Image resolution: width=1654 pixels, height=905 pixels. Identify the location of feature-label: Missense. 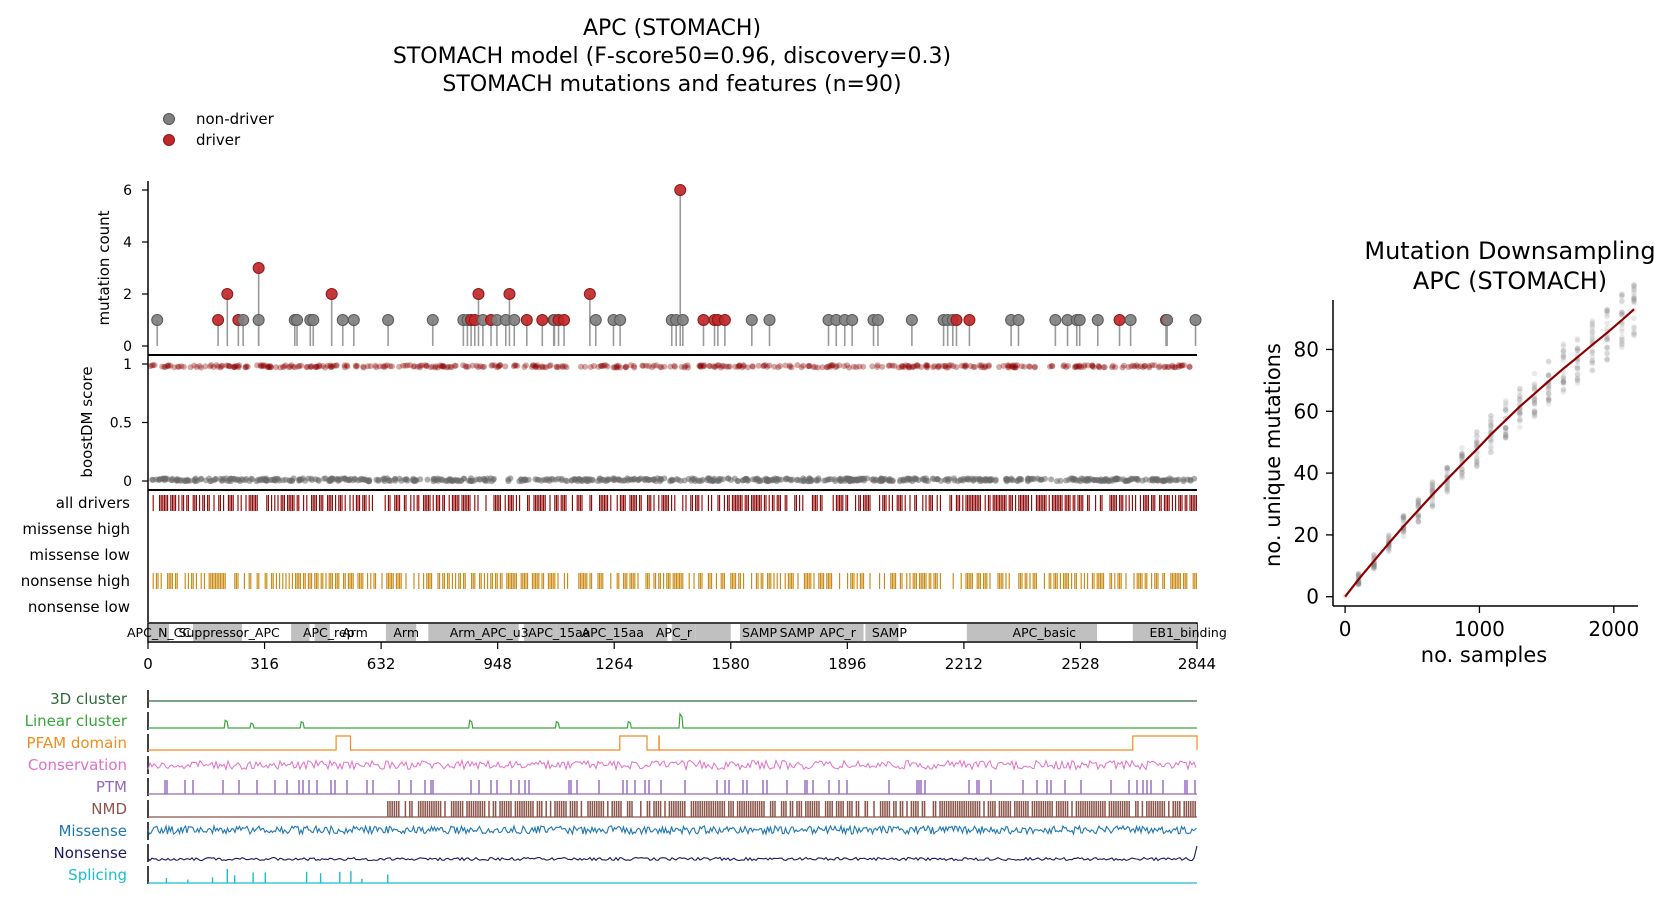
(92, 831).